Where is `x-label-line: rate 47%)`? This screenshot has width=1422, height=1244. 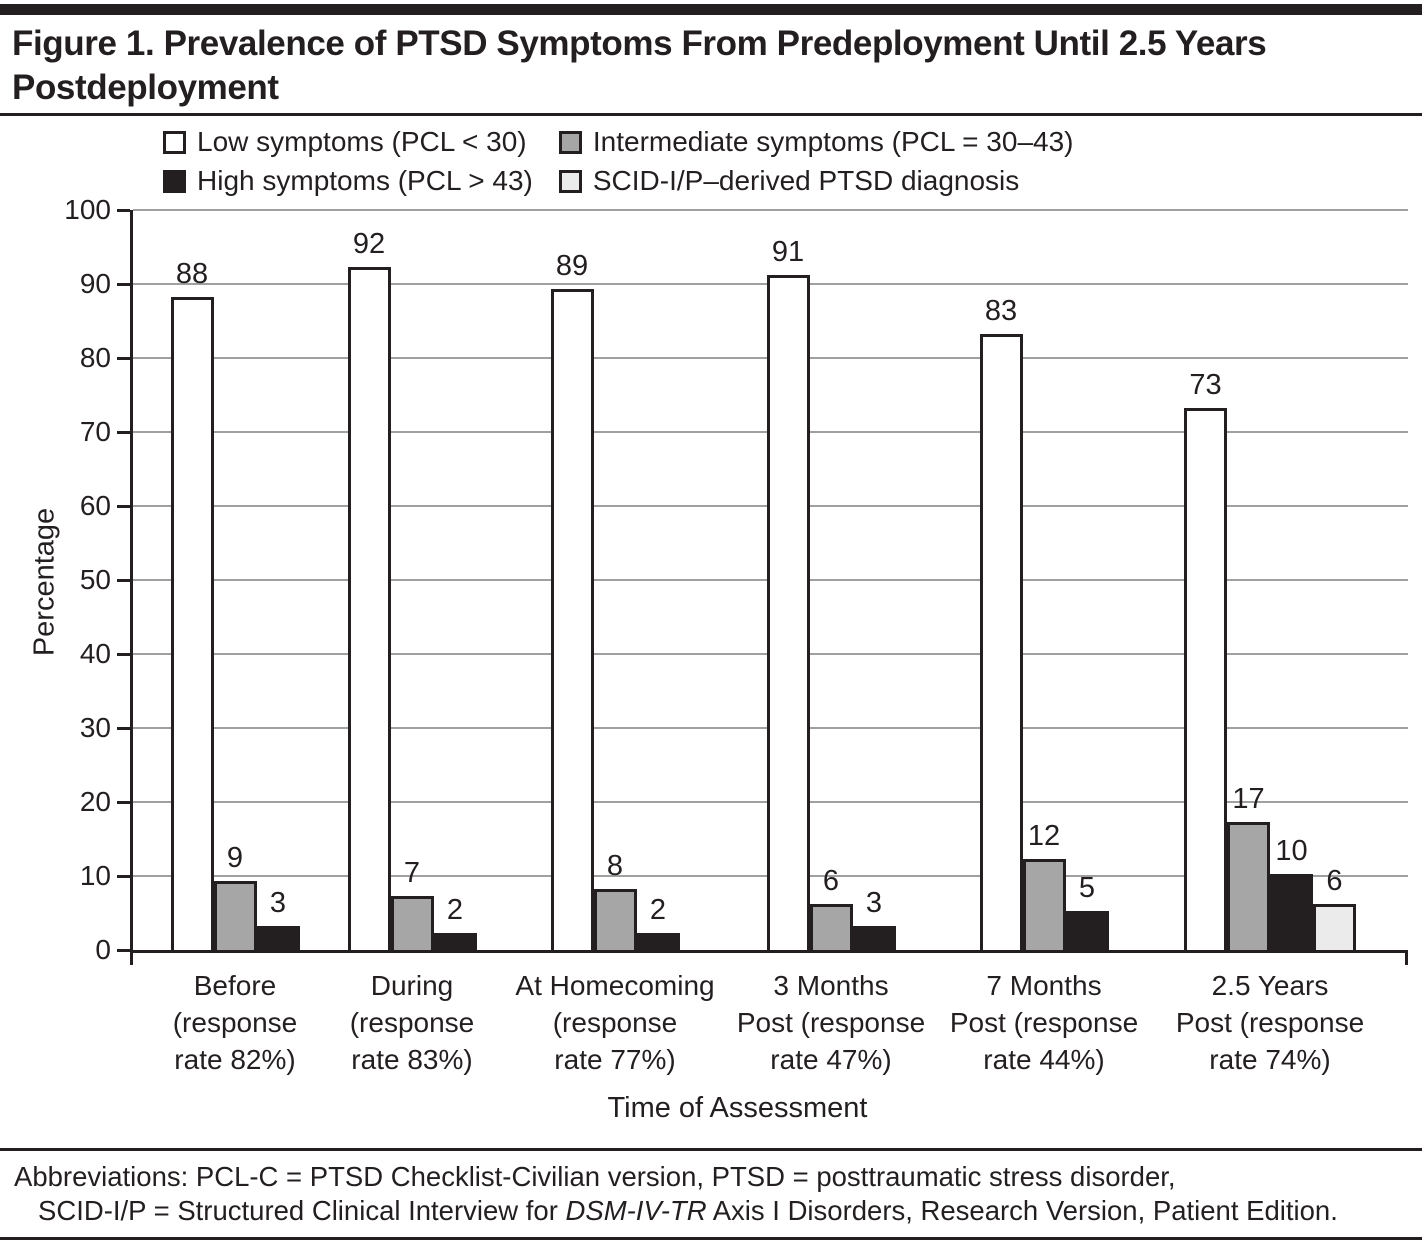 x-label-line: rate 47%) is located at coordinates (831, 1059).